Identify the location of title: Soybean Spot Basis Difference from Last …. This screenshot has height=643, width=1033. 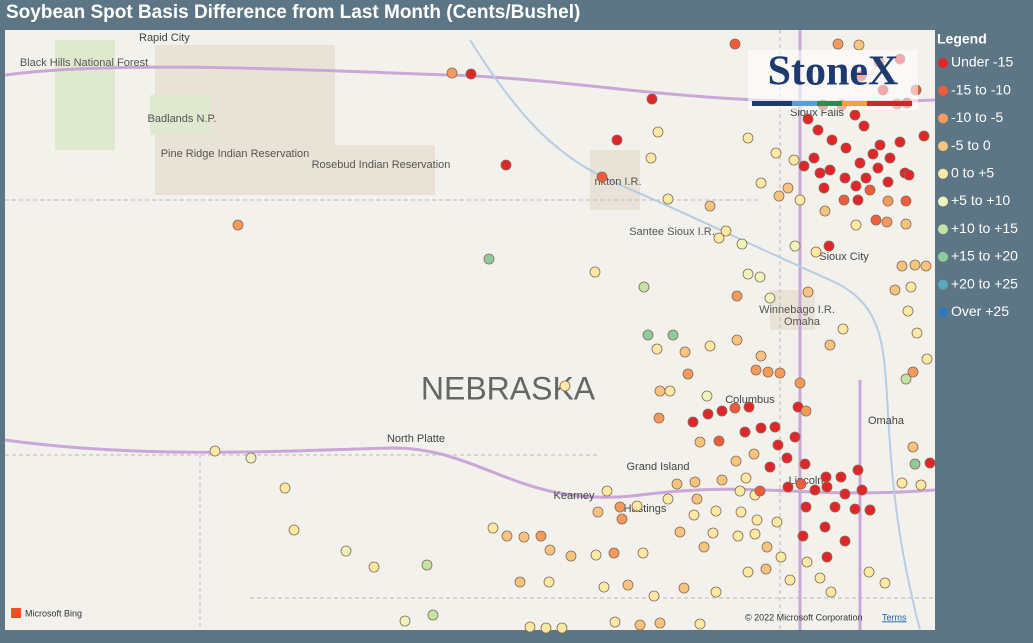
(293, 12).